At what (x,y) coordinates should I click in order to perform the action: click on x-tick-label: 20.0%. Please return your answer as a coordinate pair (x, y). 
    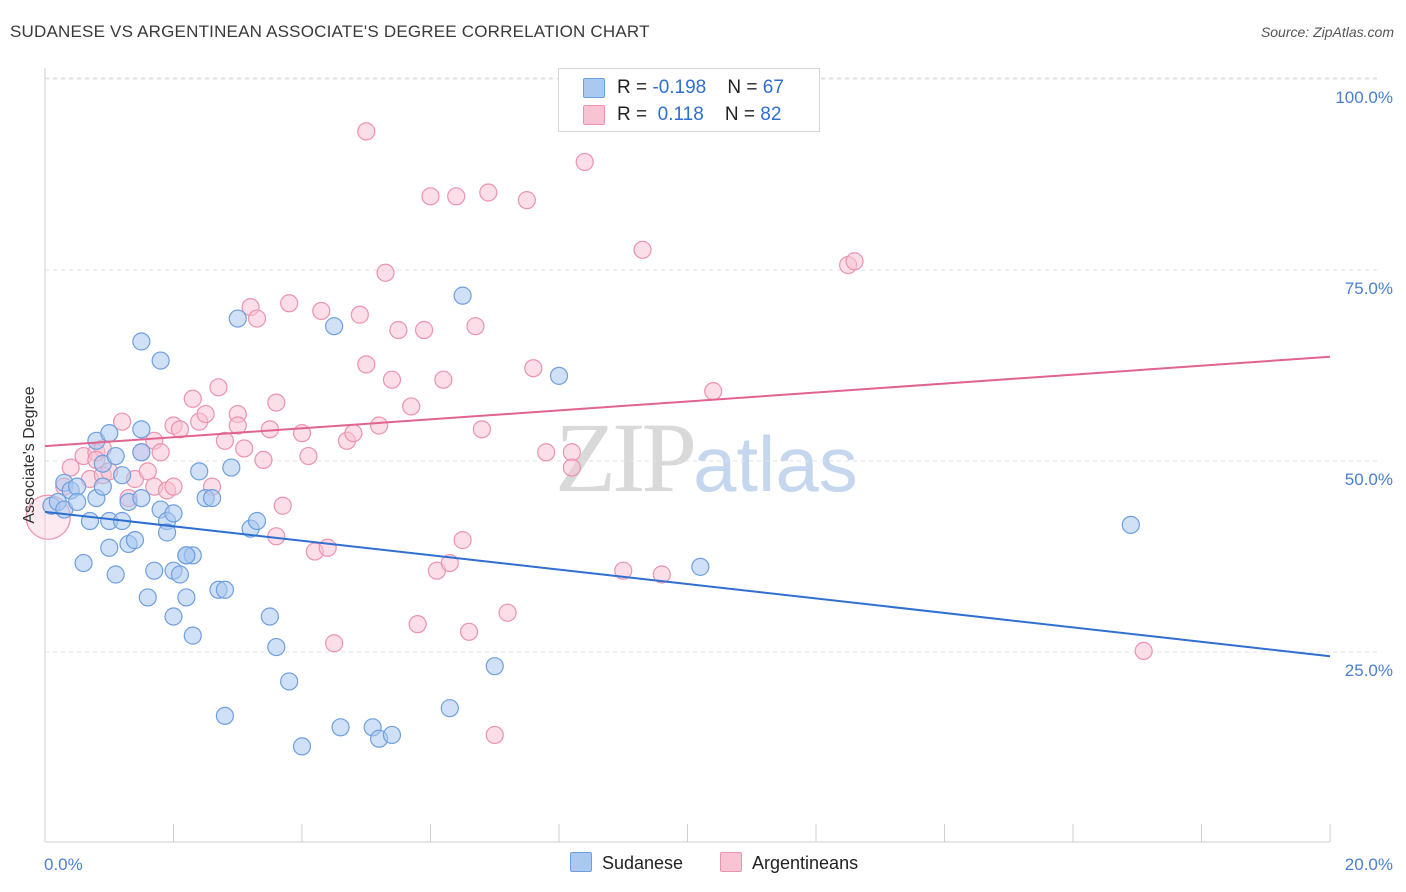
    Looking at the image, I should click on (1369, 864).